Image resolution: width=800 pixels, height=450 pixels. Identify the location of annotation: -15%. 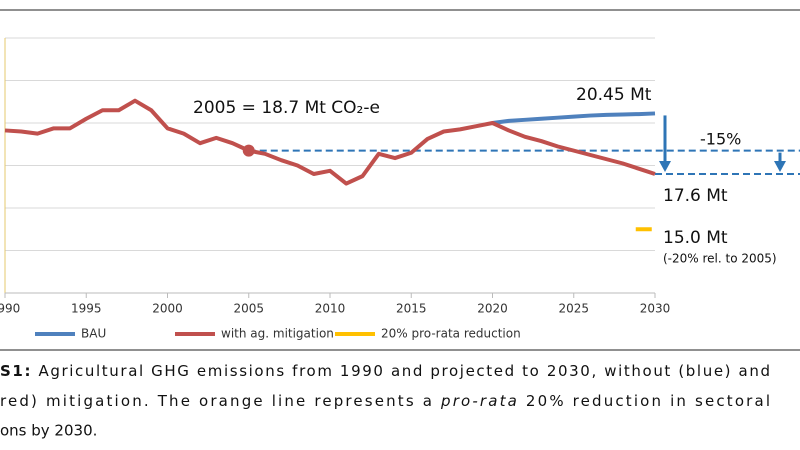
(720, 139).